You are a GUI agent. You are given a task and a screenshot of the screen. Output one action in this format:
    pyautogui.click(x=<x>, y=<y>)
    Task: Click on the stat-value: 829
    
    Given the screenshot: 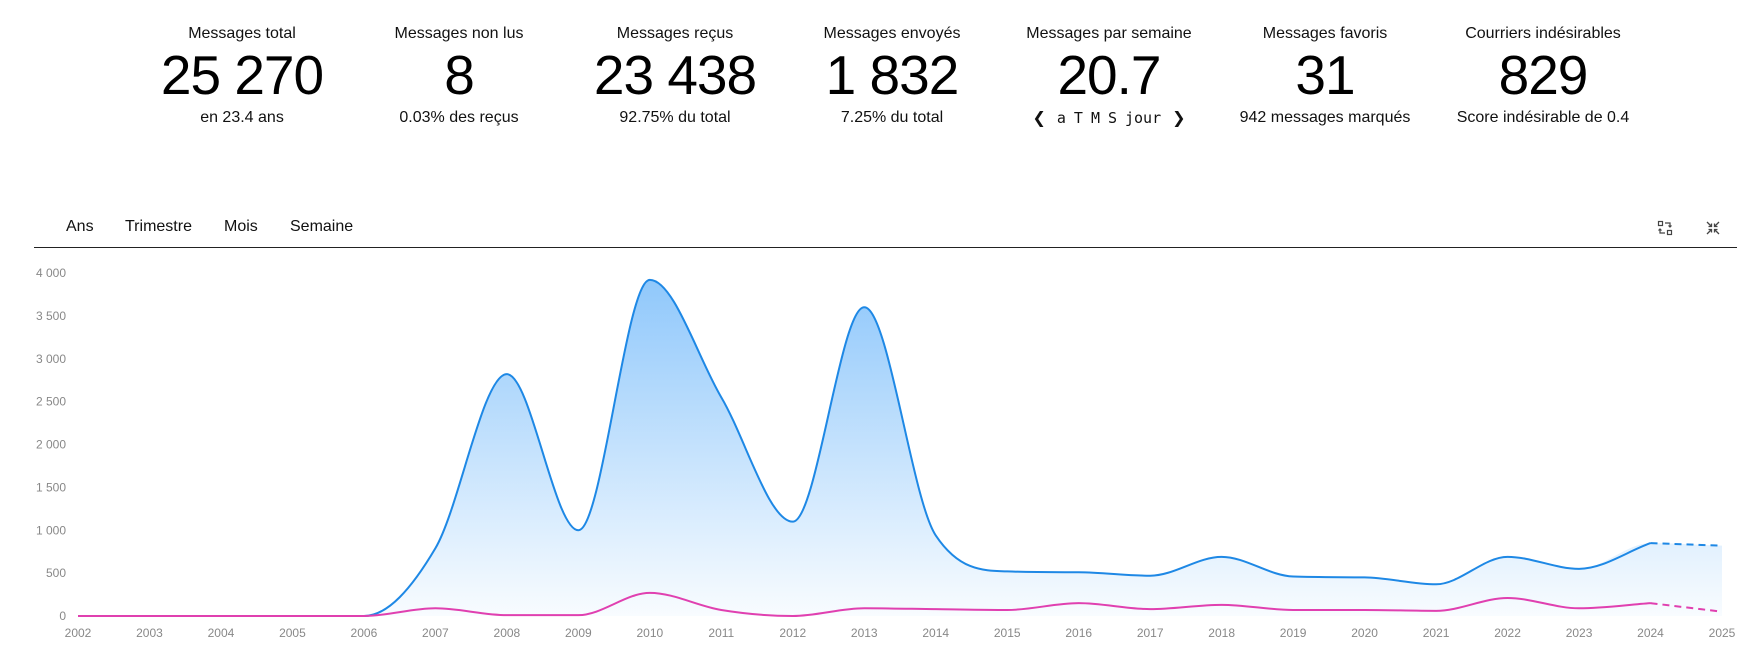 What is the action you would take?
    pyautogui.click(x=1543, y=75)
    